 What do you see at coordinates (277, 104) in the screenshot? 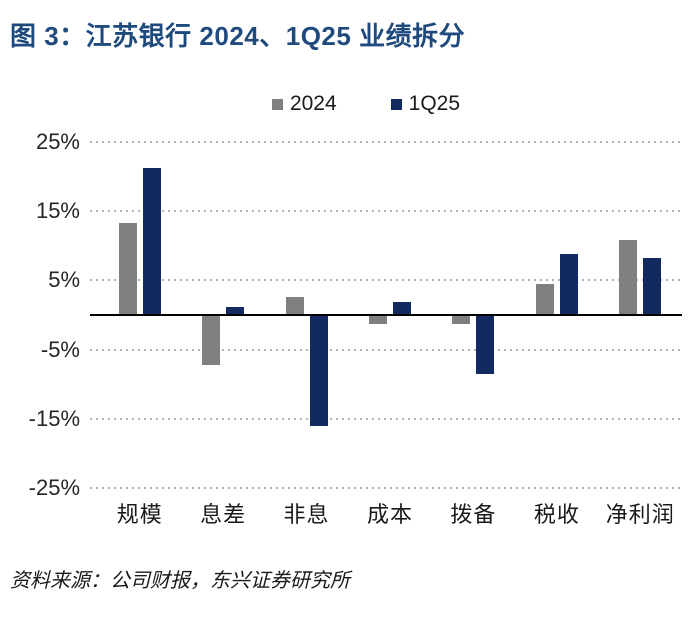
I see `legend-swatch-2024-icon` at bounding box center [277, 104].